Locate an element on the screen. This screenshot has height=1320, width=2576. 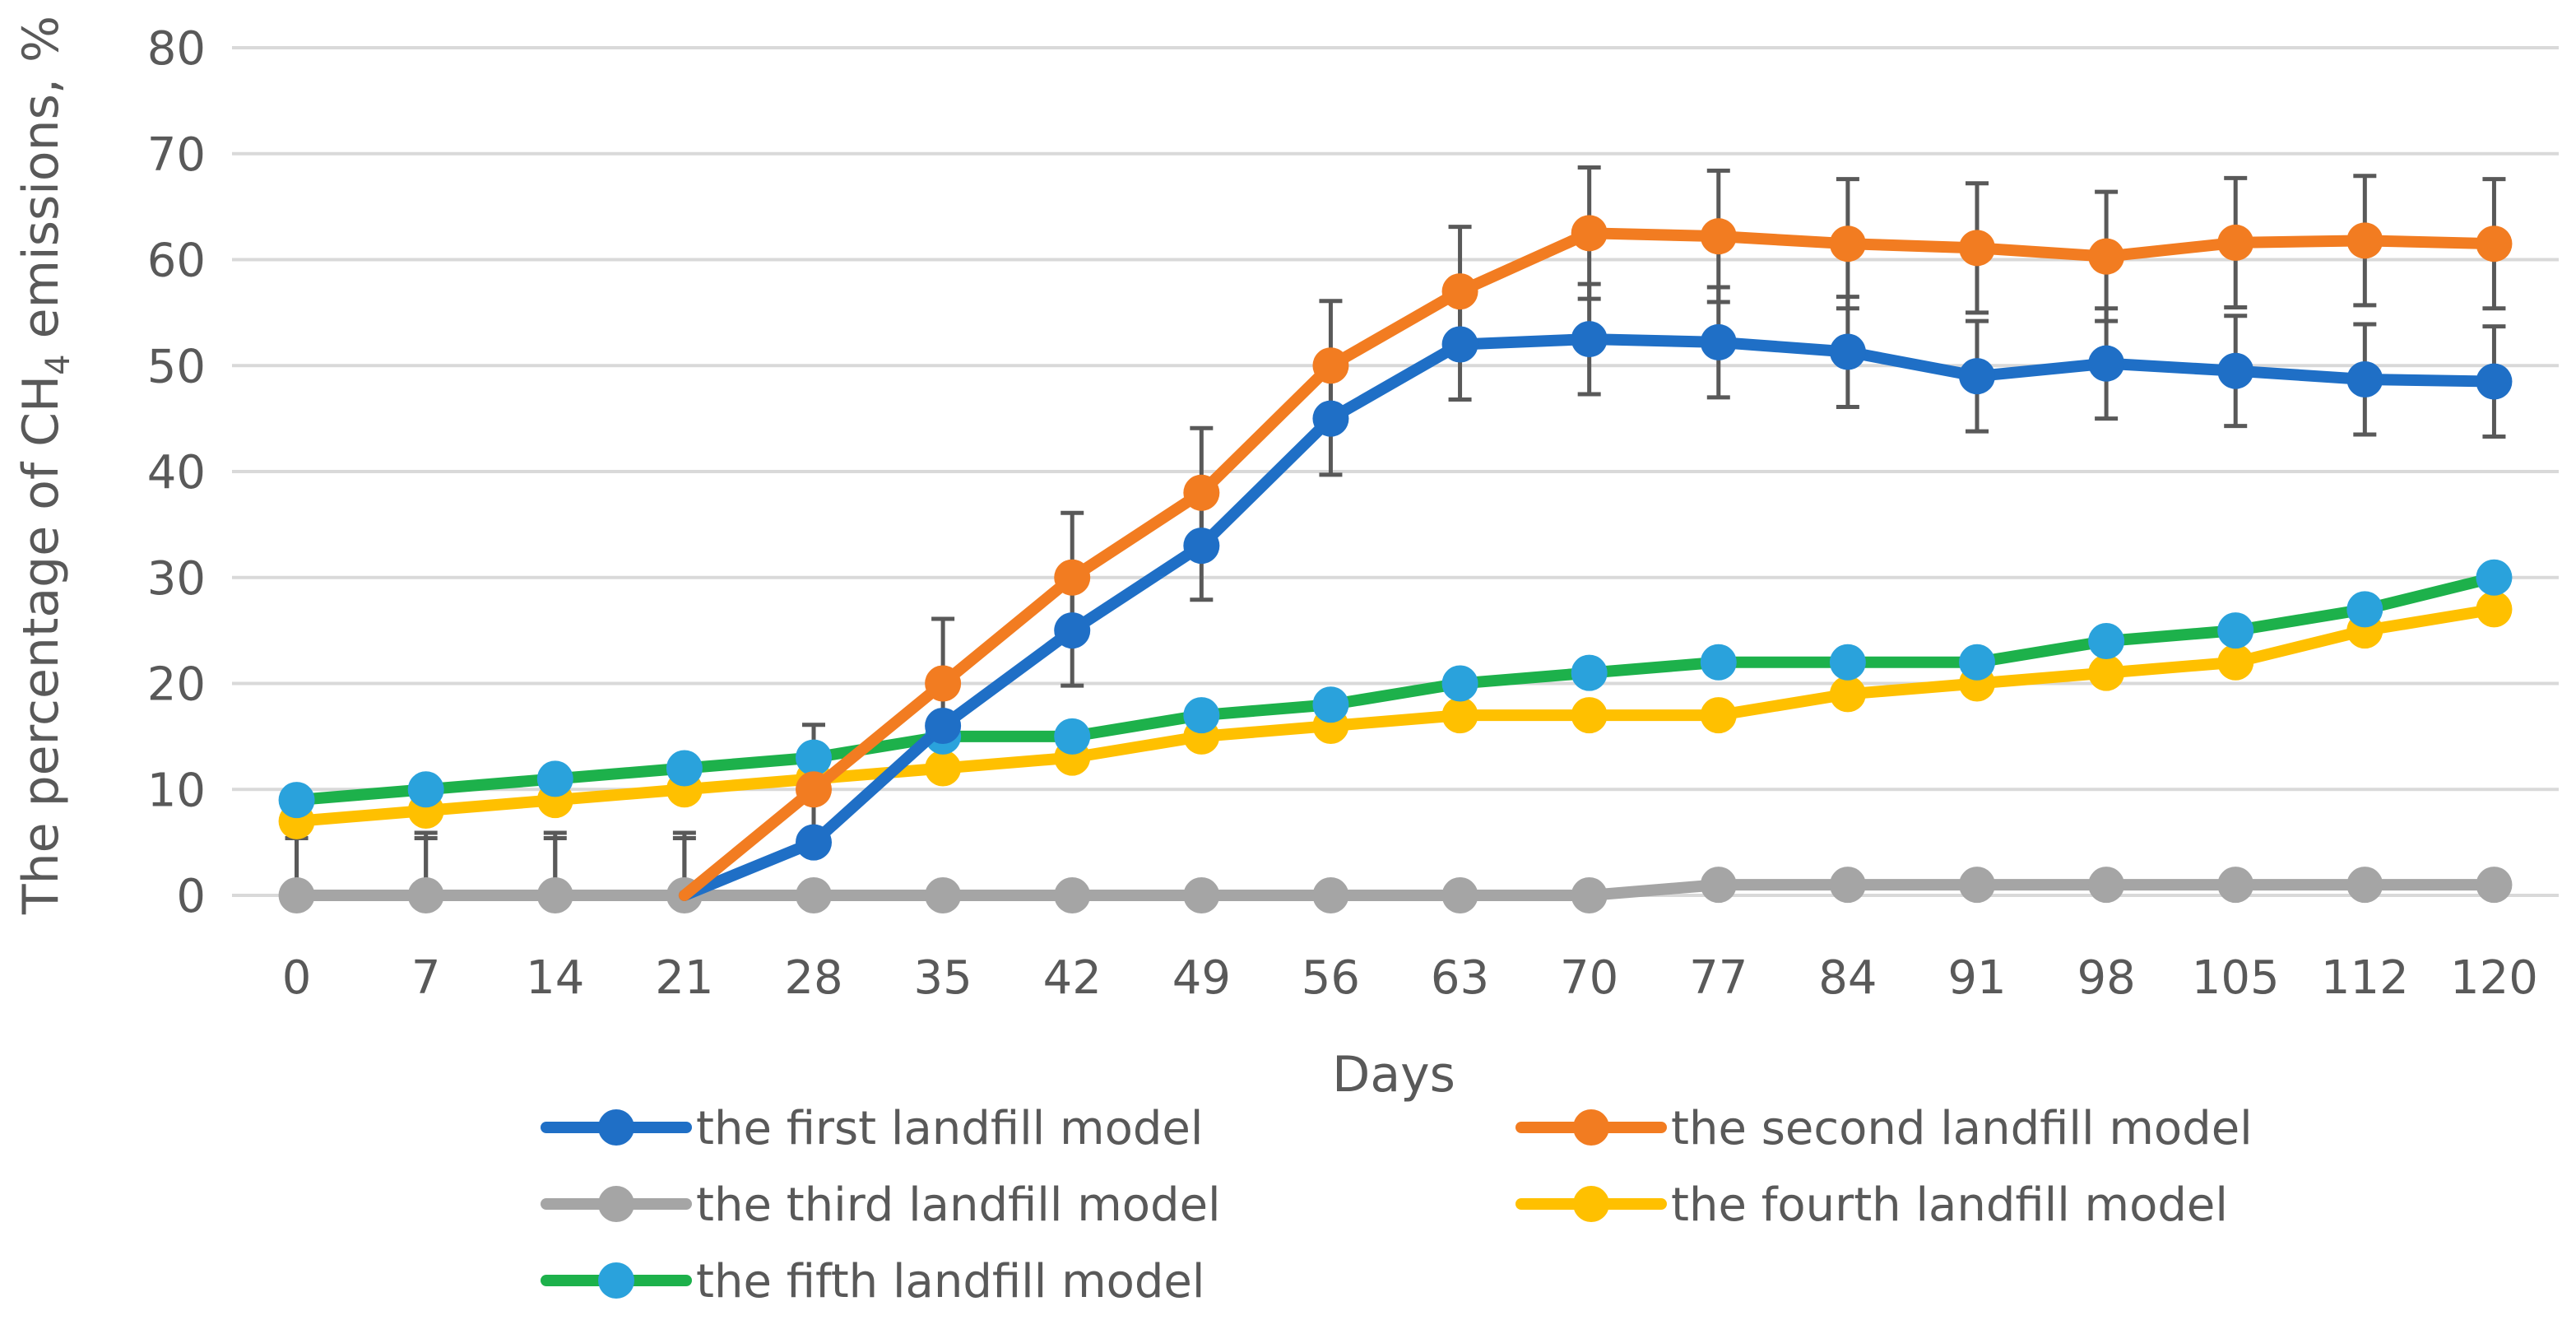
y-axis-ticks: 0 10 20 30 40 50 60 70 80 is located at coordinates (176, 472).